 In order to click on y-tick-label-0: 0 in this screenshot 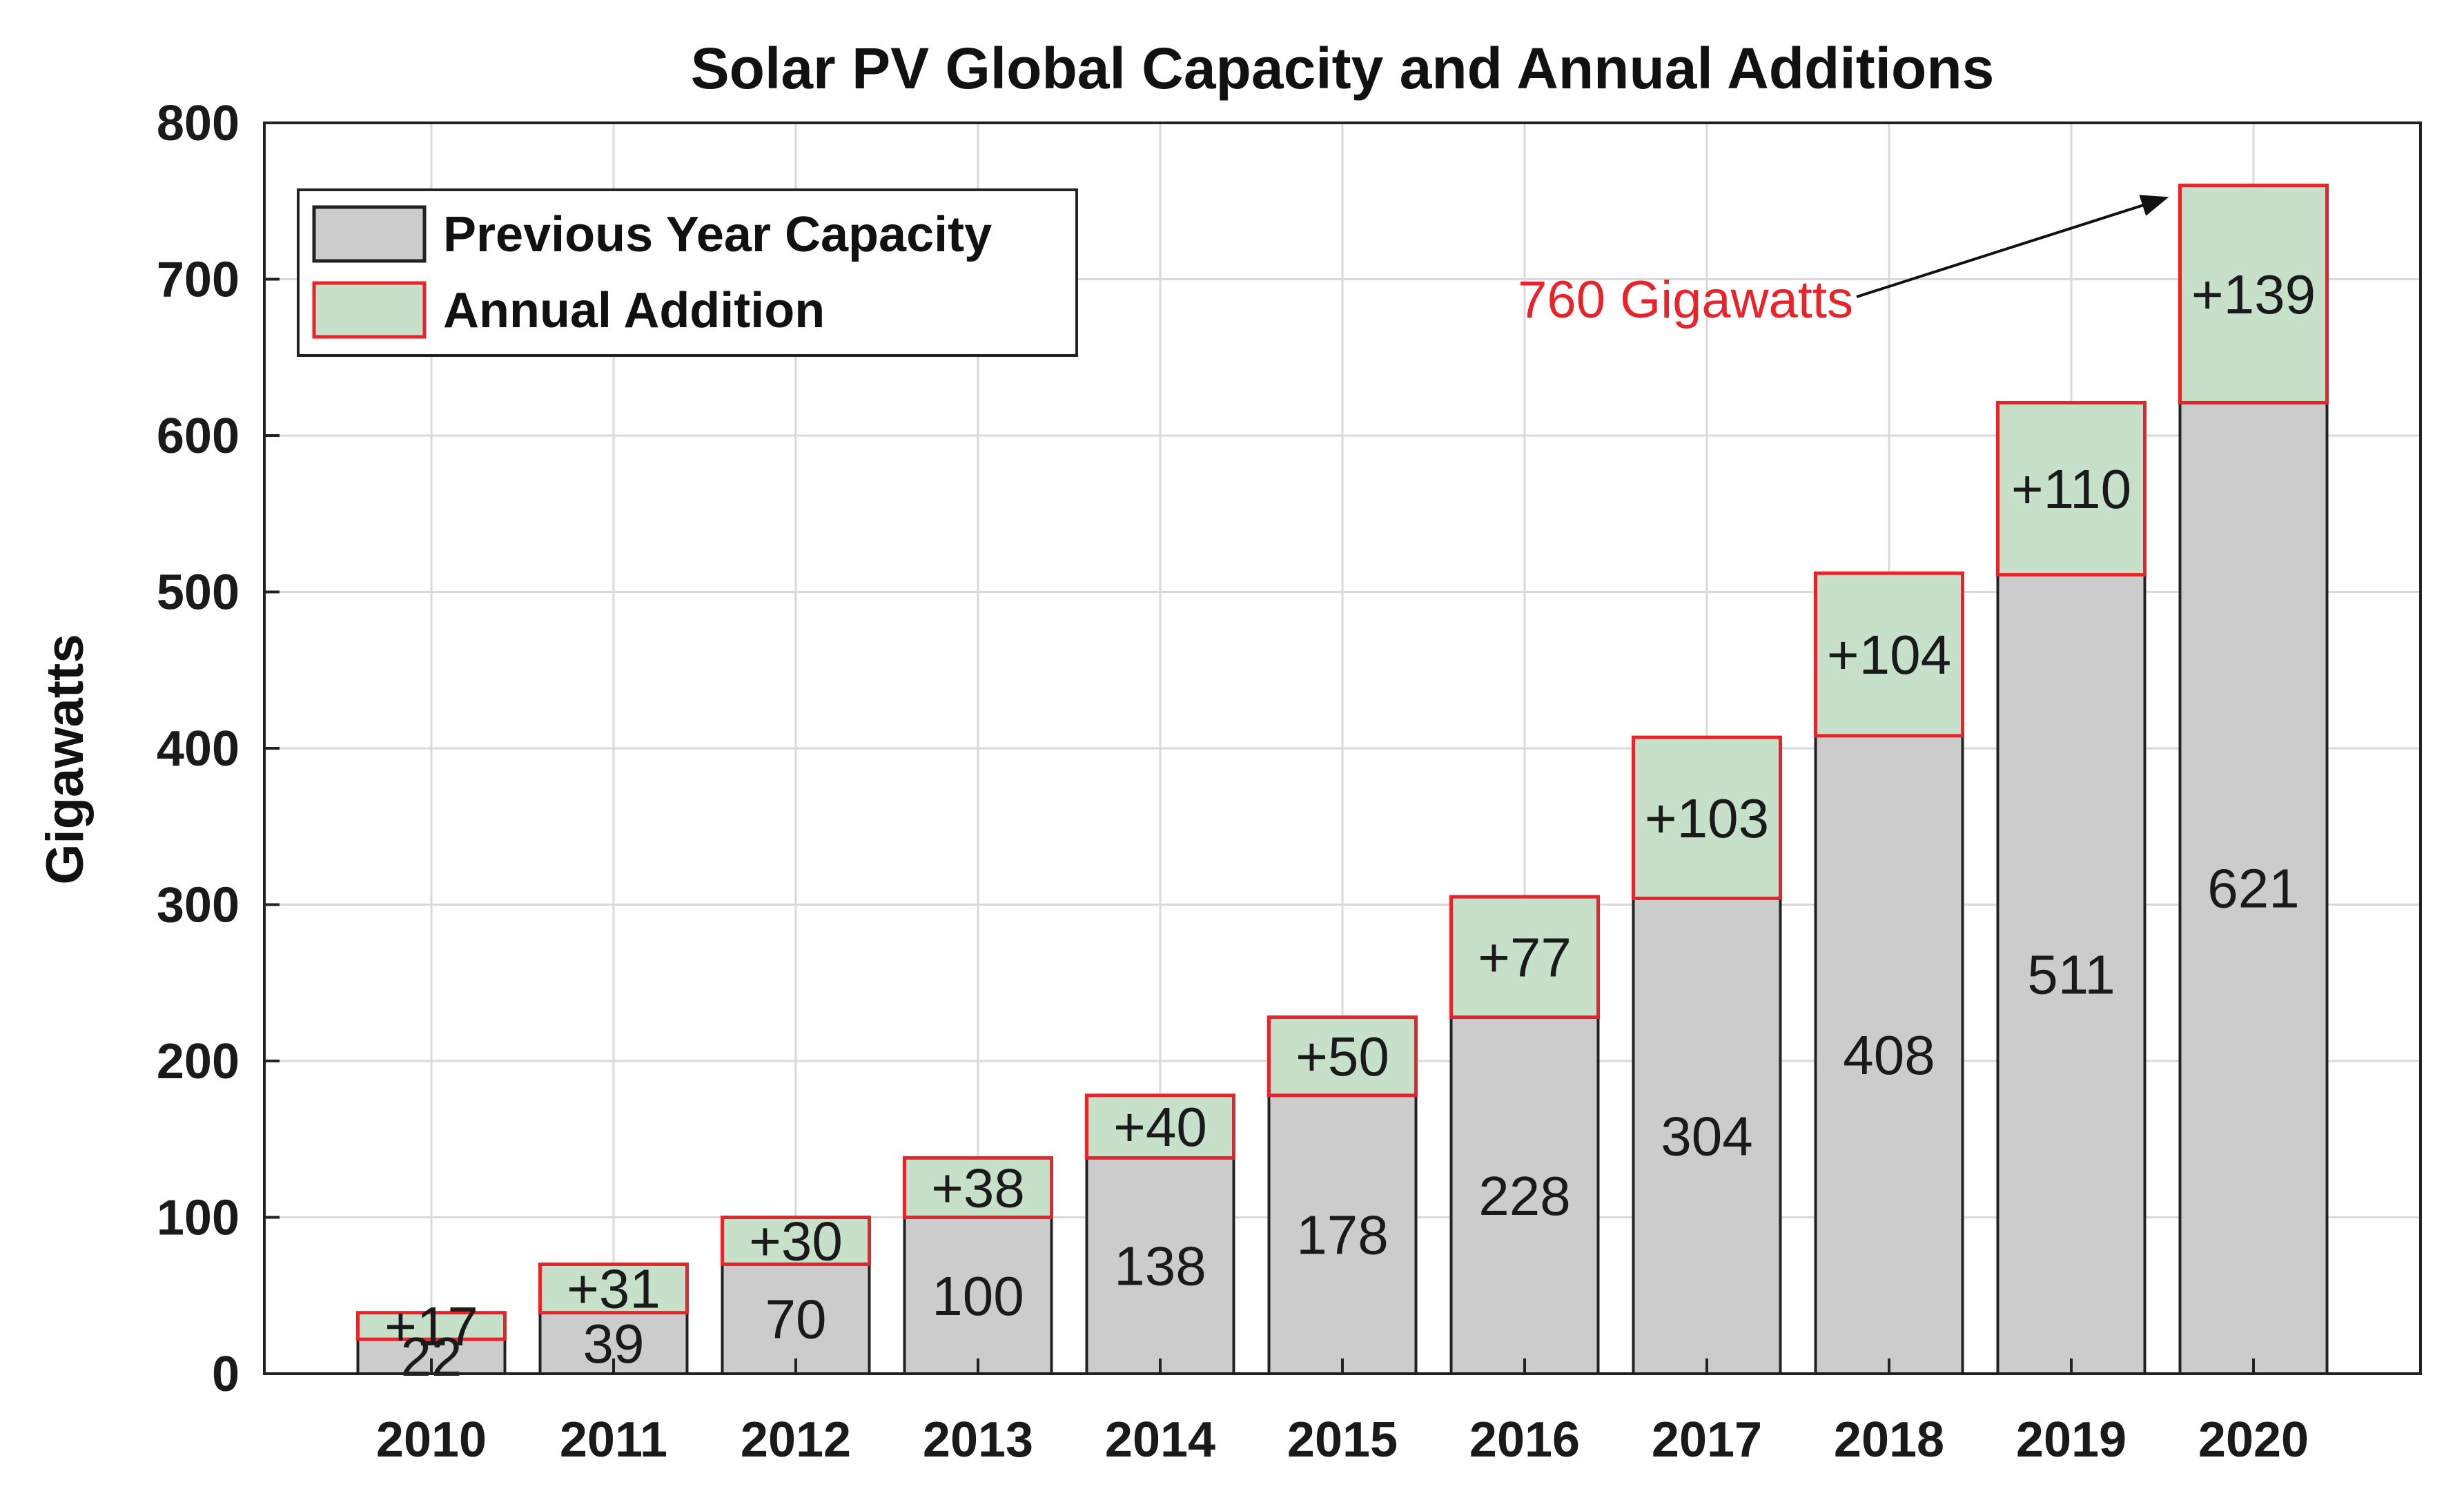, I will do `click(225, 1374)`.